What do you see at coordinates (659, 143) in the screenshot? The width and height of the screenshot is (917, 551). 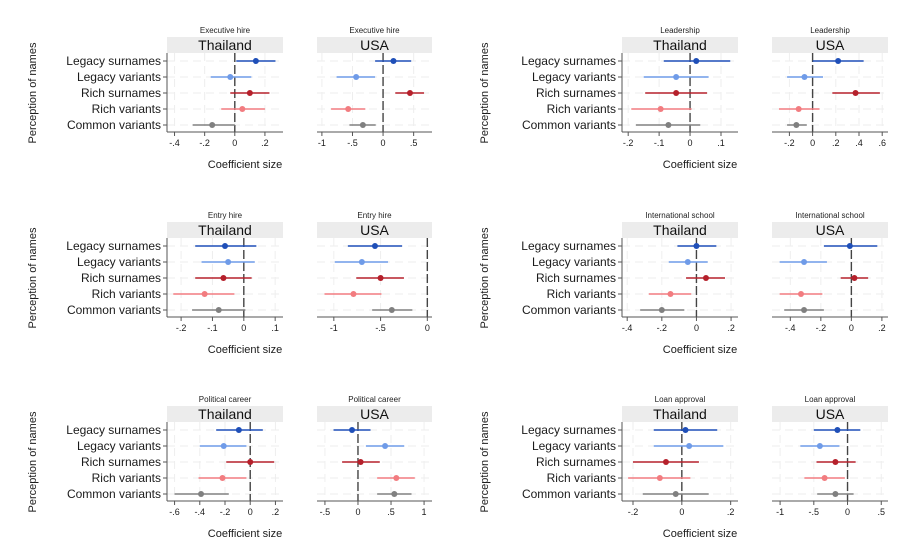 I see `x-tick-label: -.1` at bounding box center [659, 143].